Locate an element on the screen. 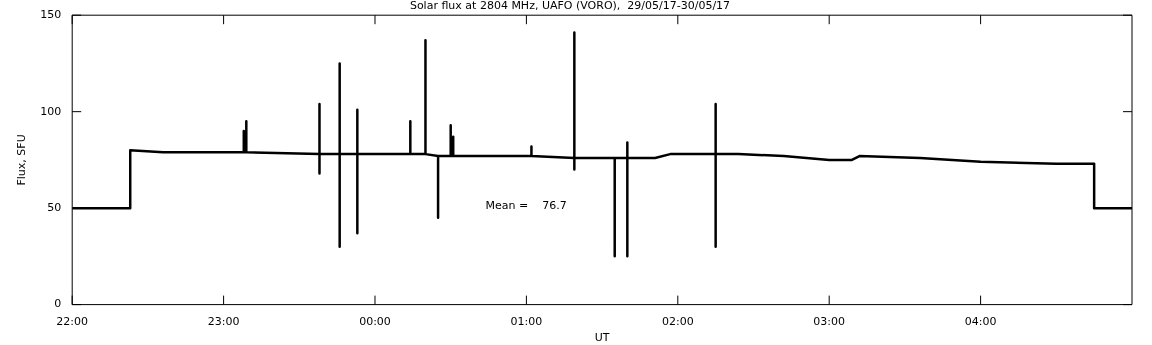 This screenshot has height=345, width=1152. x-tick-label: 02:00 is located at coordinates (677, 322).